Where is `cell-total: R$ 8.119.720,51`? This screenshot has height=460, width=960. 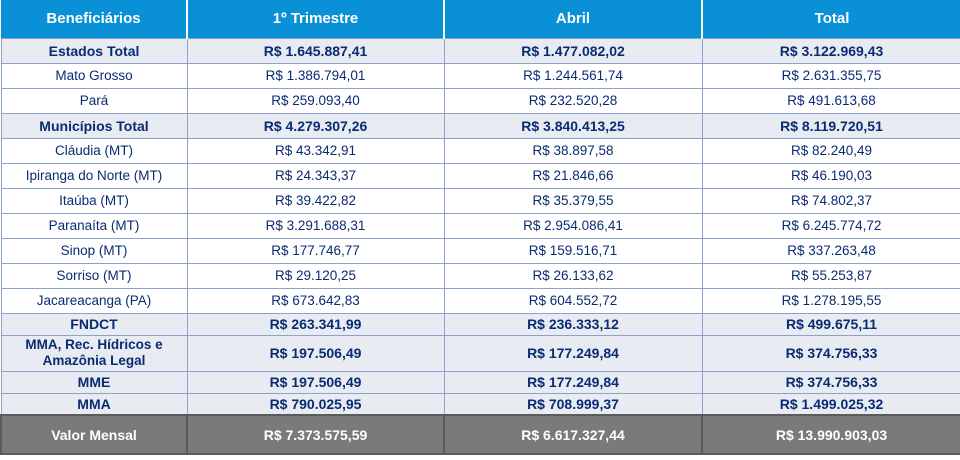
cell-total: R$ 8.119.720,51 is located at coordinates (830, 125).